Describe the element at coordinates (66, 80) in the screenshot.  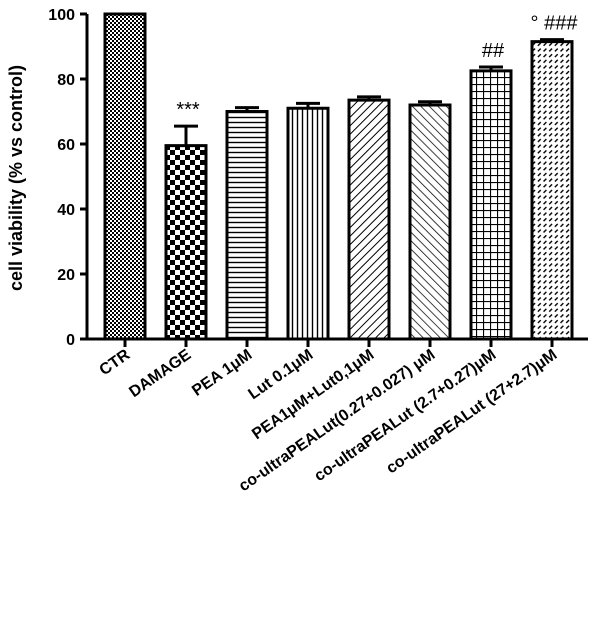
I see `y-tick-label: 80` at that location.